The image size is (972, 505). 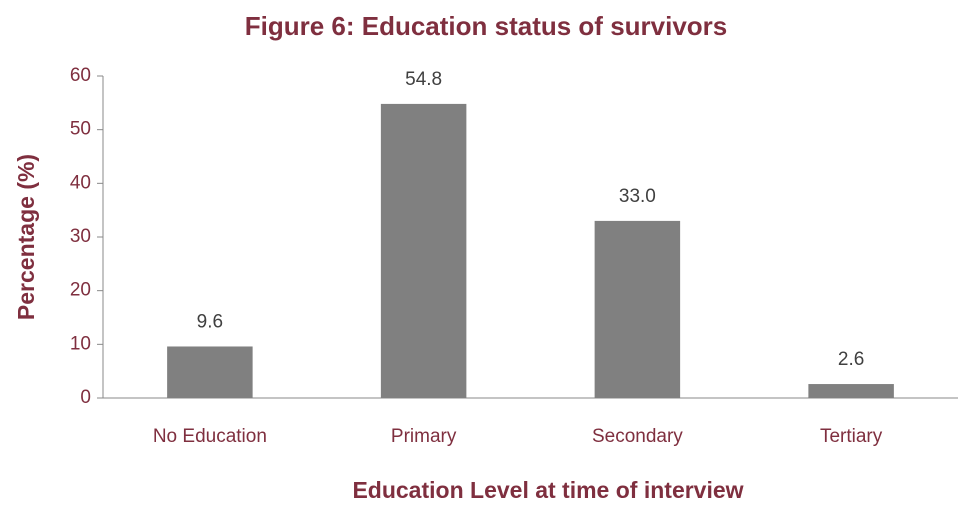 I want to click on data-label: 33.0, so click(x=637, y=196).